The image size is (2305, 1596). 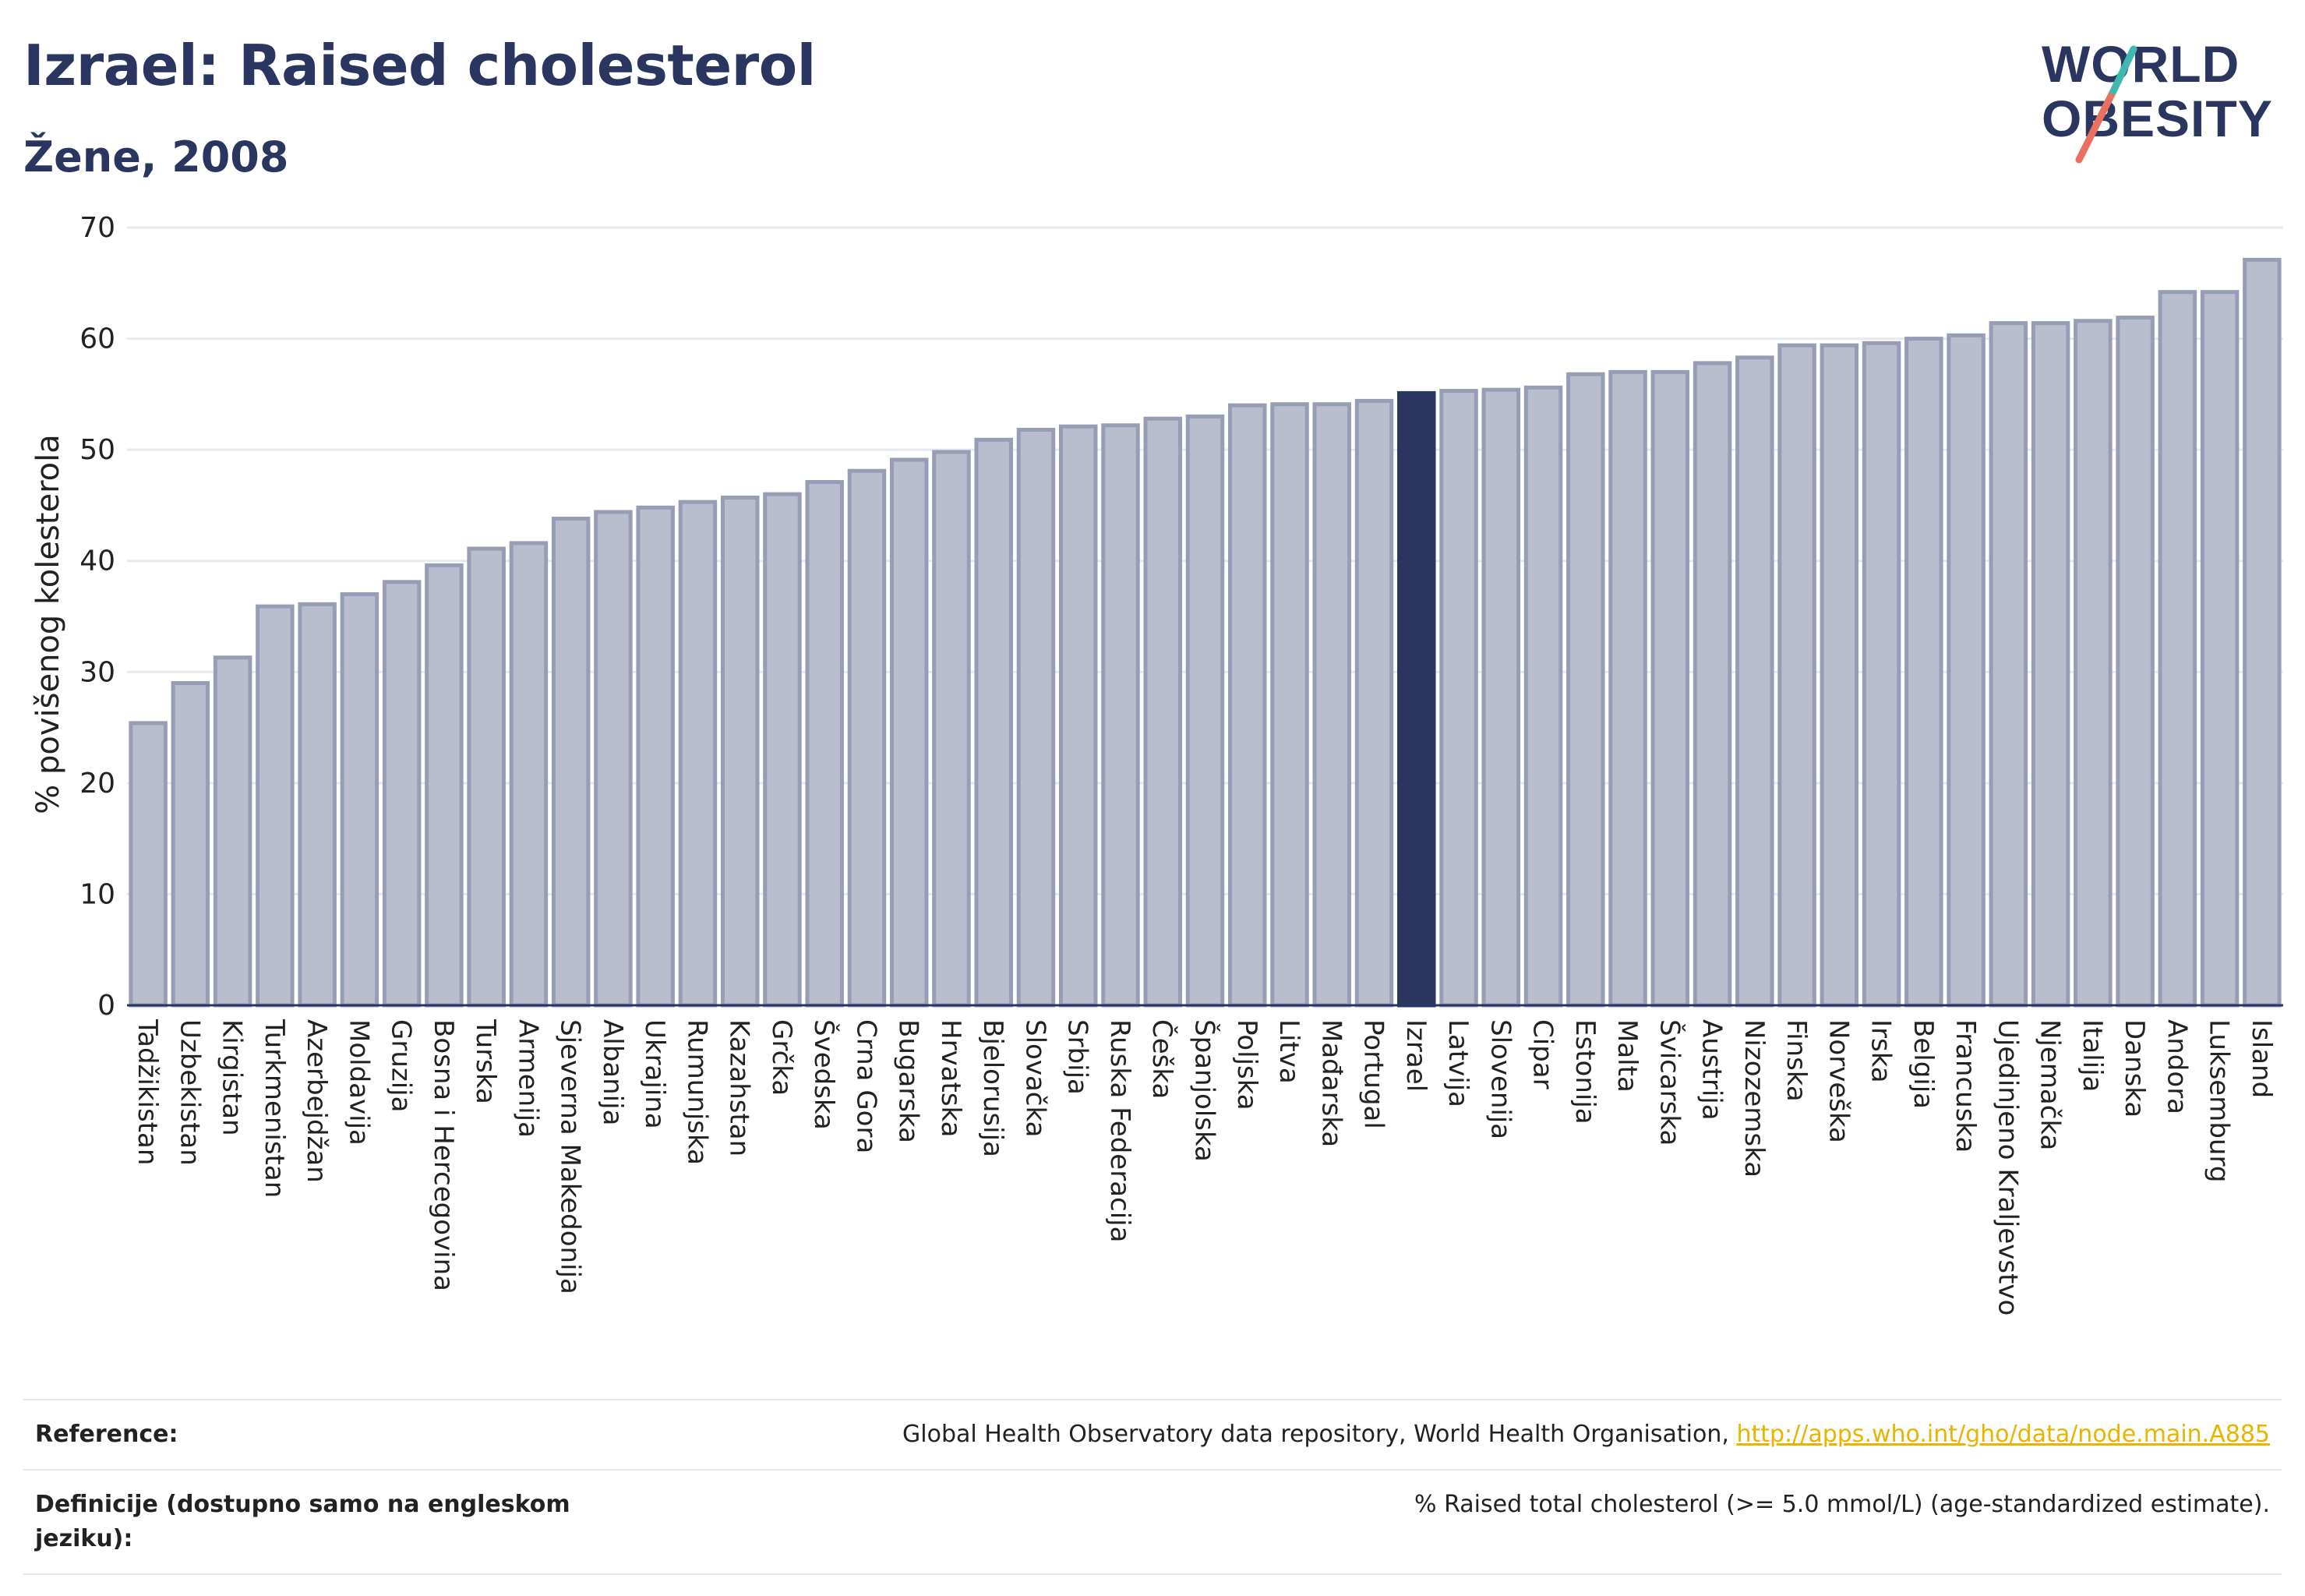 What do you see at coordinates (97, 339) in the screenshot?
I see `y-tick-label: 60` at bounding box center [97, 339].